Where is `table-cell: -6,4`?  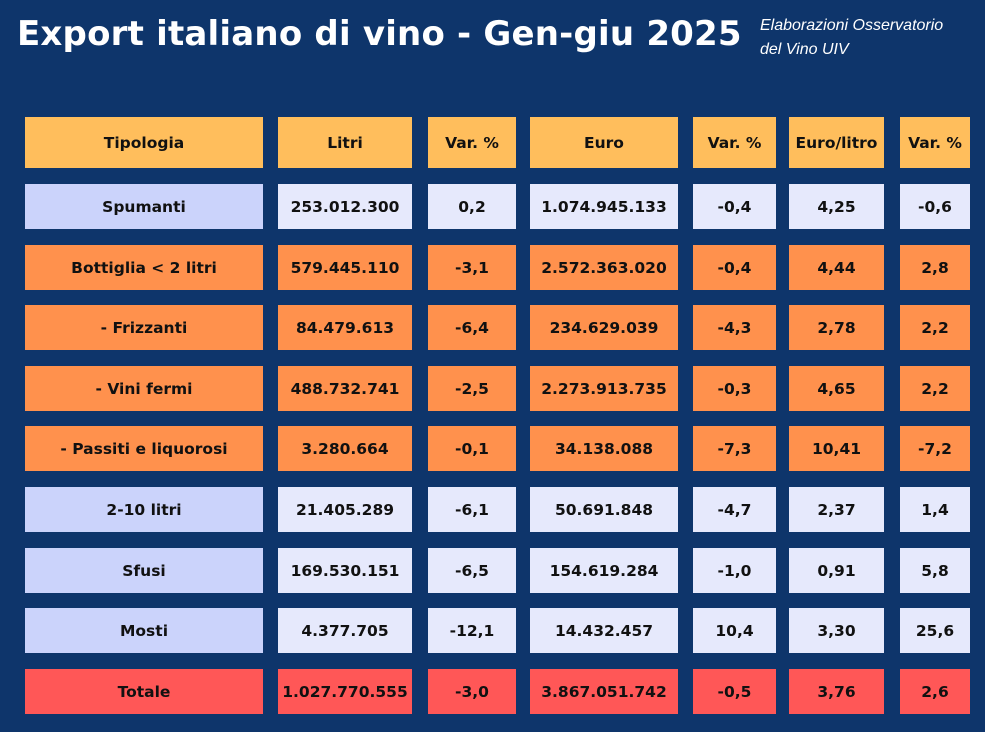
table-cell: -6,4 is located at coordinates (472, 327).